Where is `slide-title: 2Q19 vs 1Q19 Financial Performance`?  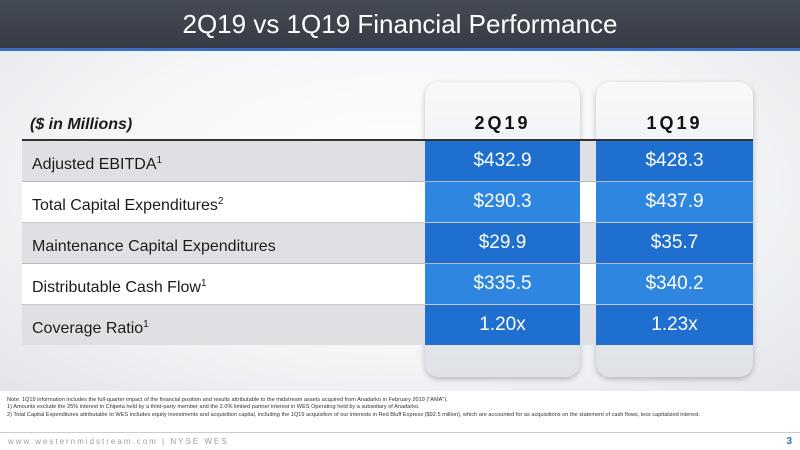 slide-title: 2Q19 vs 1Q19 Financial Performance is located at coordinates (400, 24).